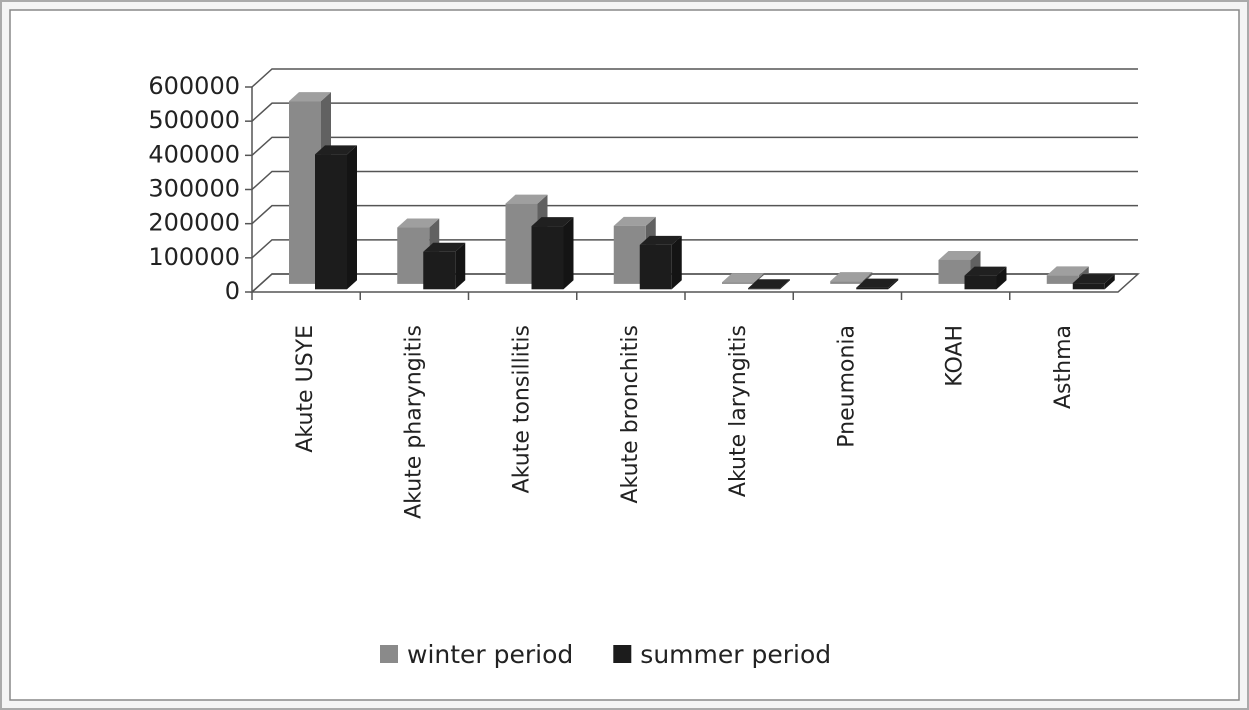  Describe the element at coordinates (735, 654) in the screenshot. I see `legend-label: summer period` at that location.